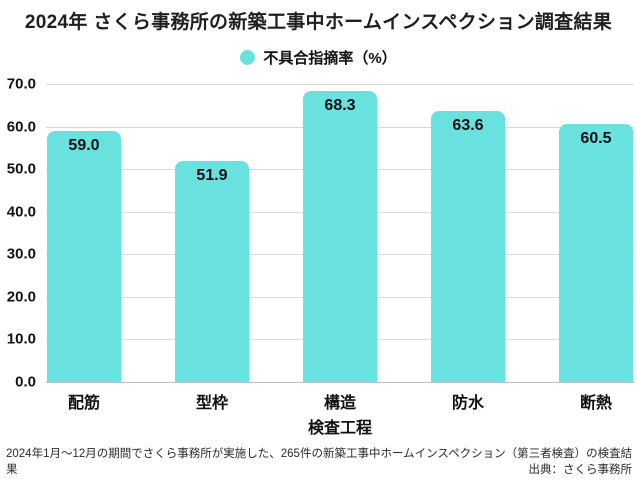 This screenshot has width=637, height=480. Describe the element at coordinates (595, 403) in the screenshot. I see `x-tick-label: 断熱` at that location.